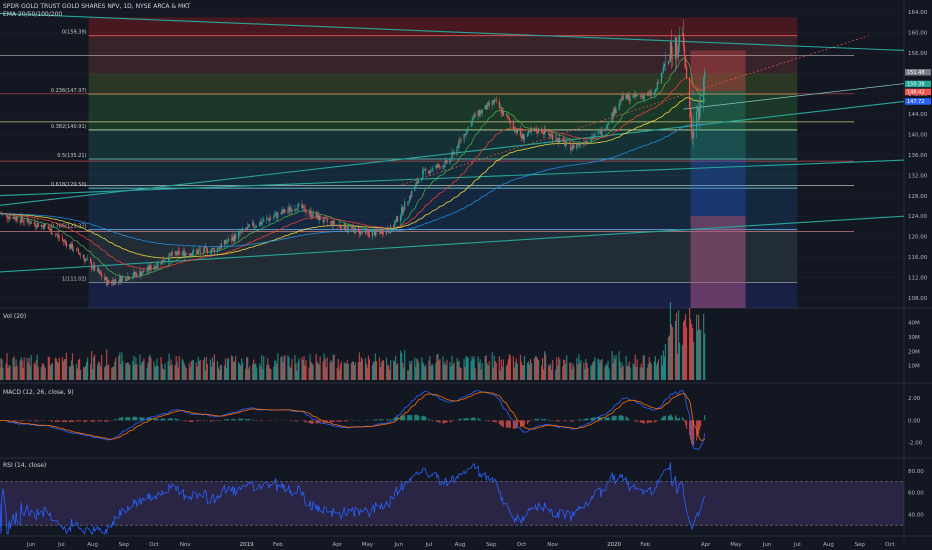 The width and height of the screenshot is (932, 550). I want to click on trendline-short, so click(794, 96).